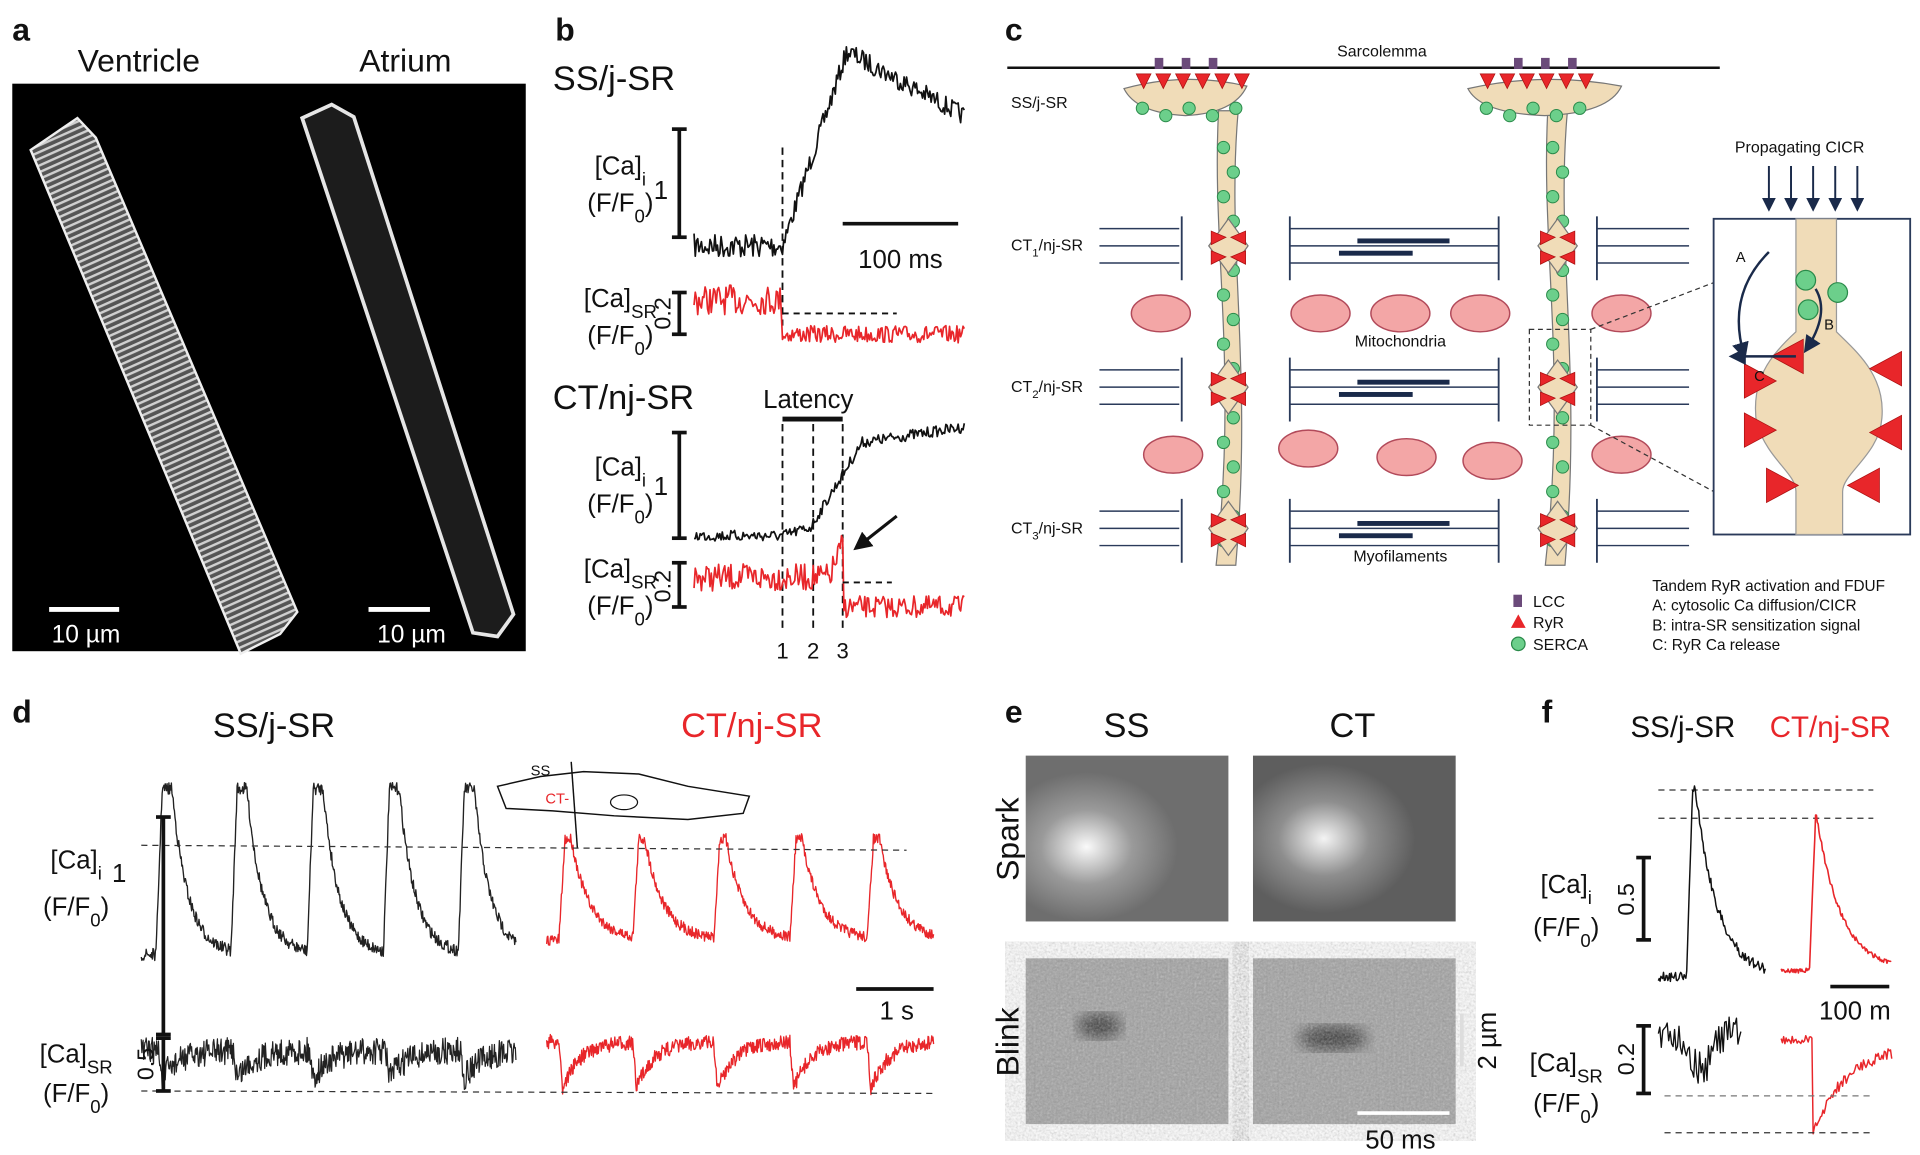  I want to click on scale-label: 1, so click(661, 191).